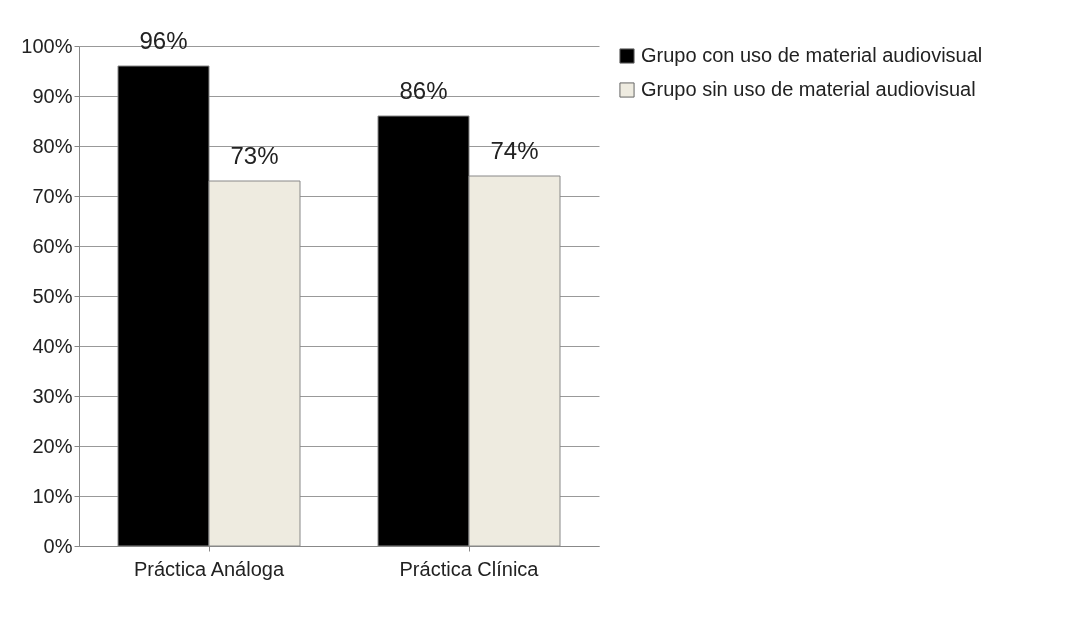 Image resolution: width=1069 pixels, height=636 pixels. I want to click on legend-label: Grupo sin uso de material audiovisual, so click(808, 89).